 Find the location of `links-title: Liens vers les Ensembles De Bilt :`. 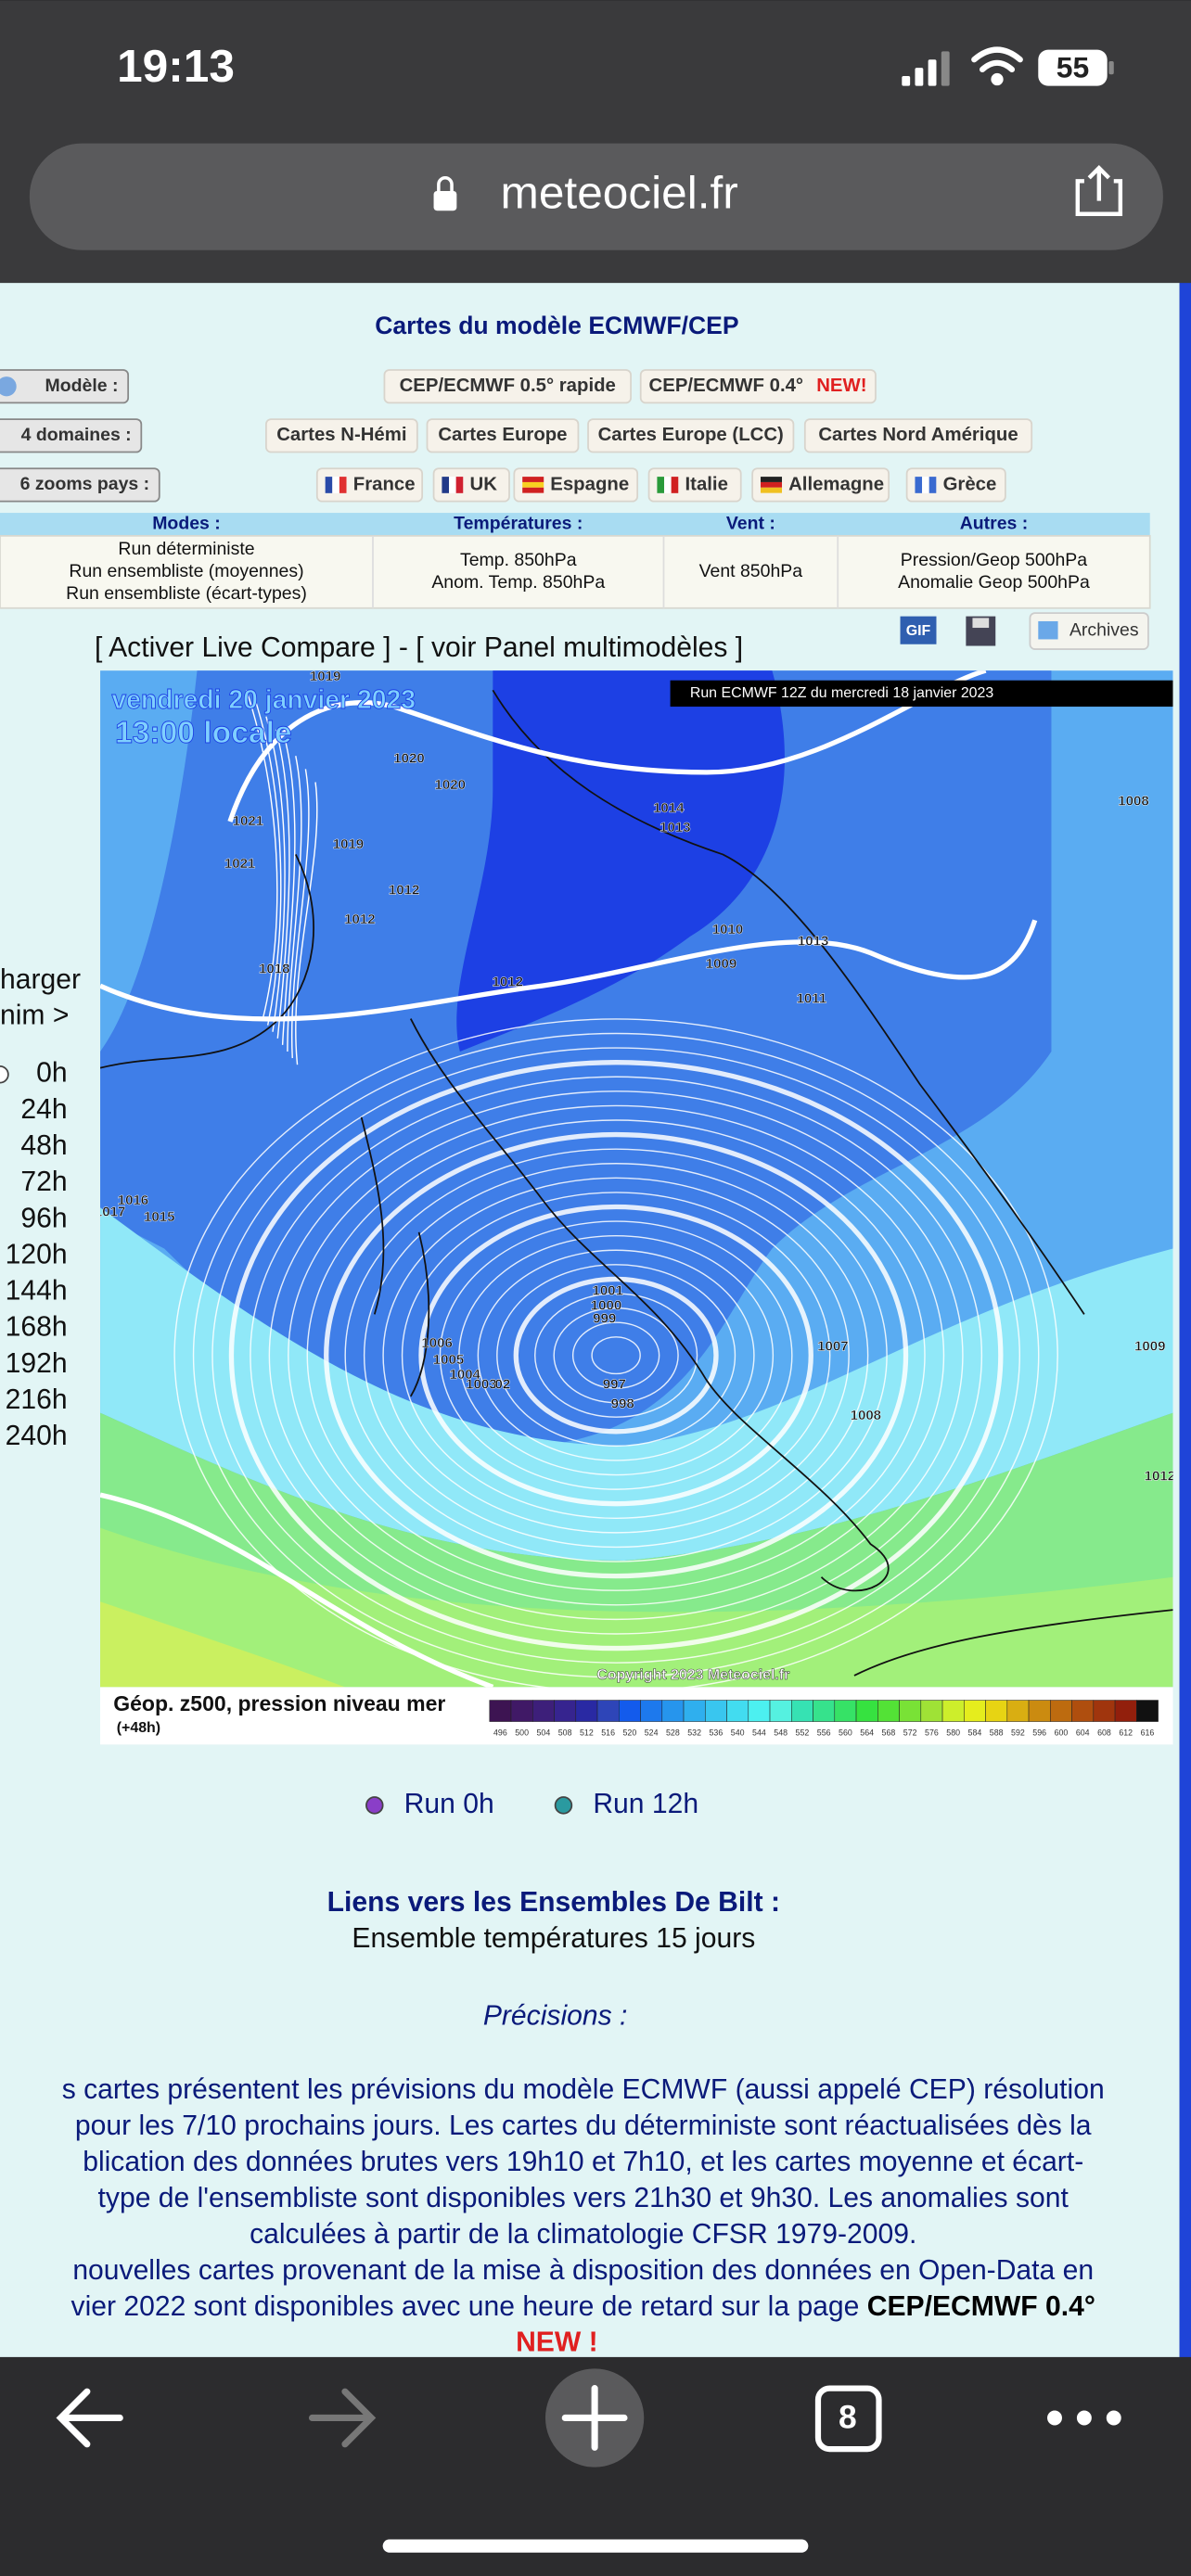

links-title: Liens vers les Ensembles De Bilt : is located at coordinates (553, 1902).